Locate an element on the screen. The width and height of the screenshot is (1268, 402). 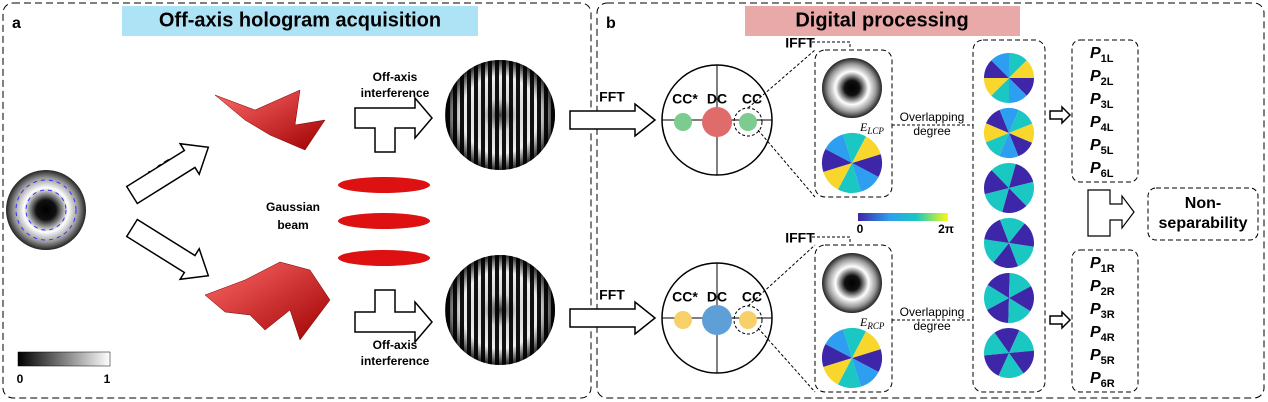
p-label: P5R is located at coordinates (1102, 357).